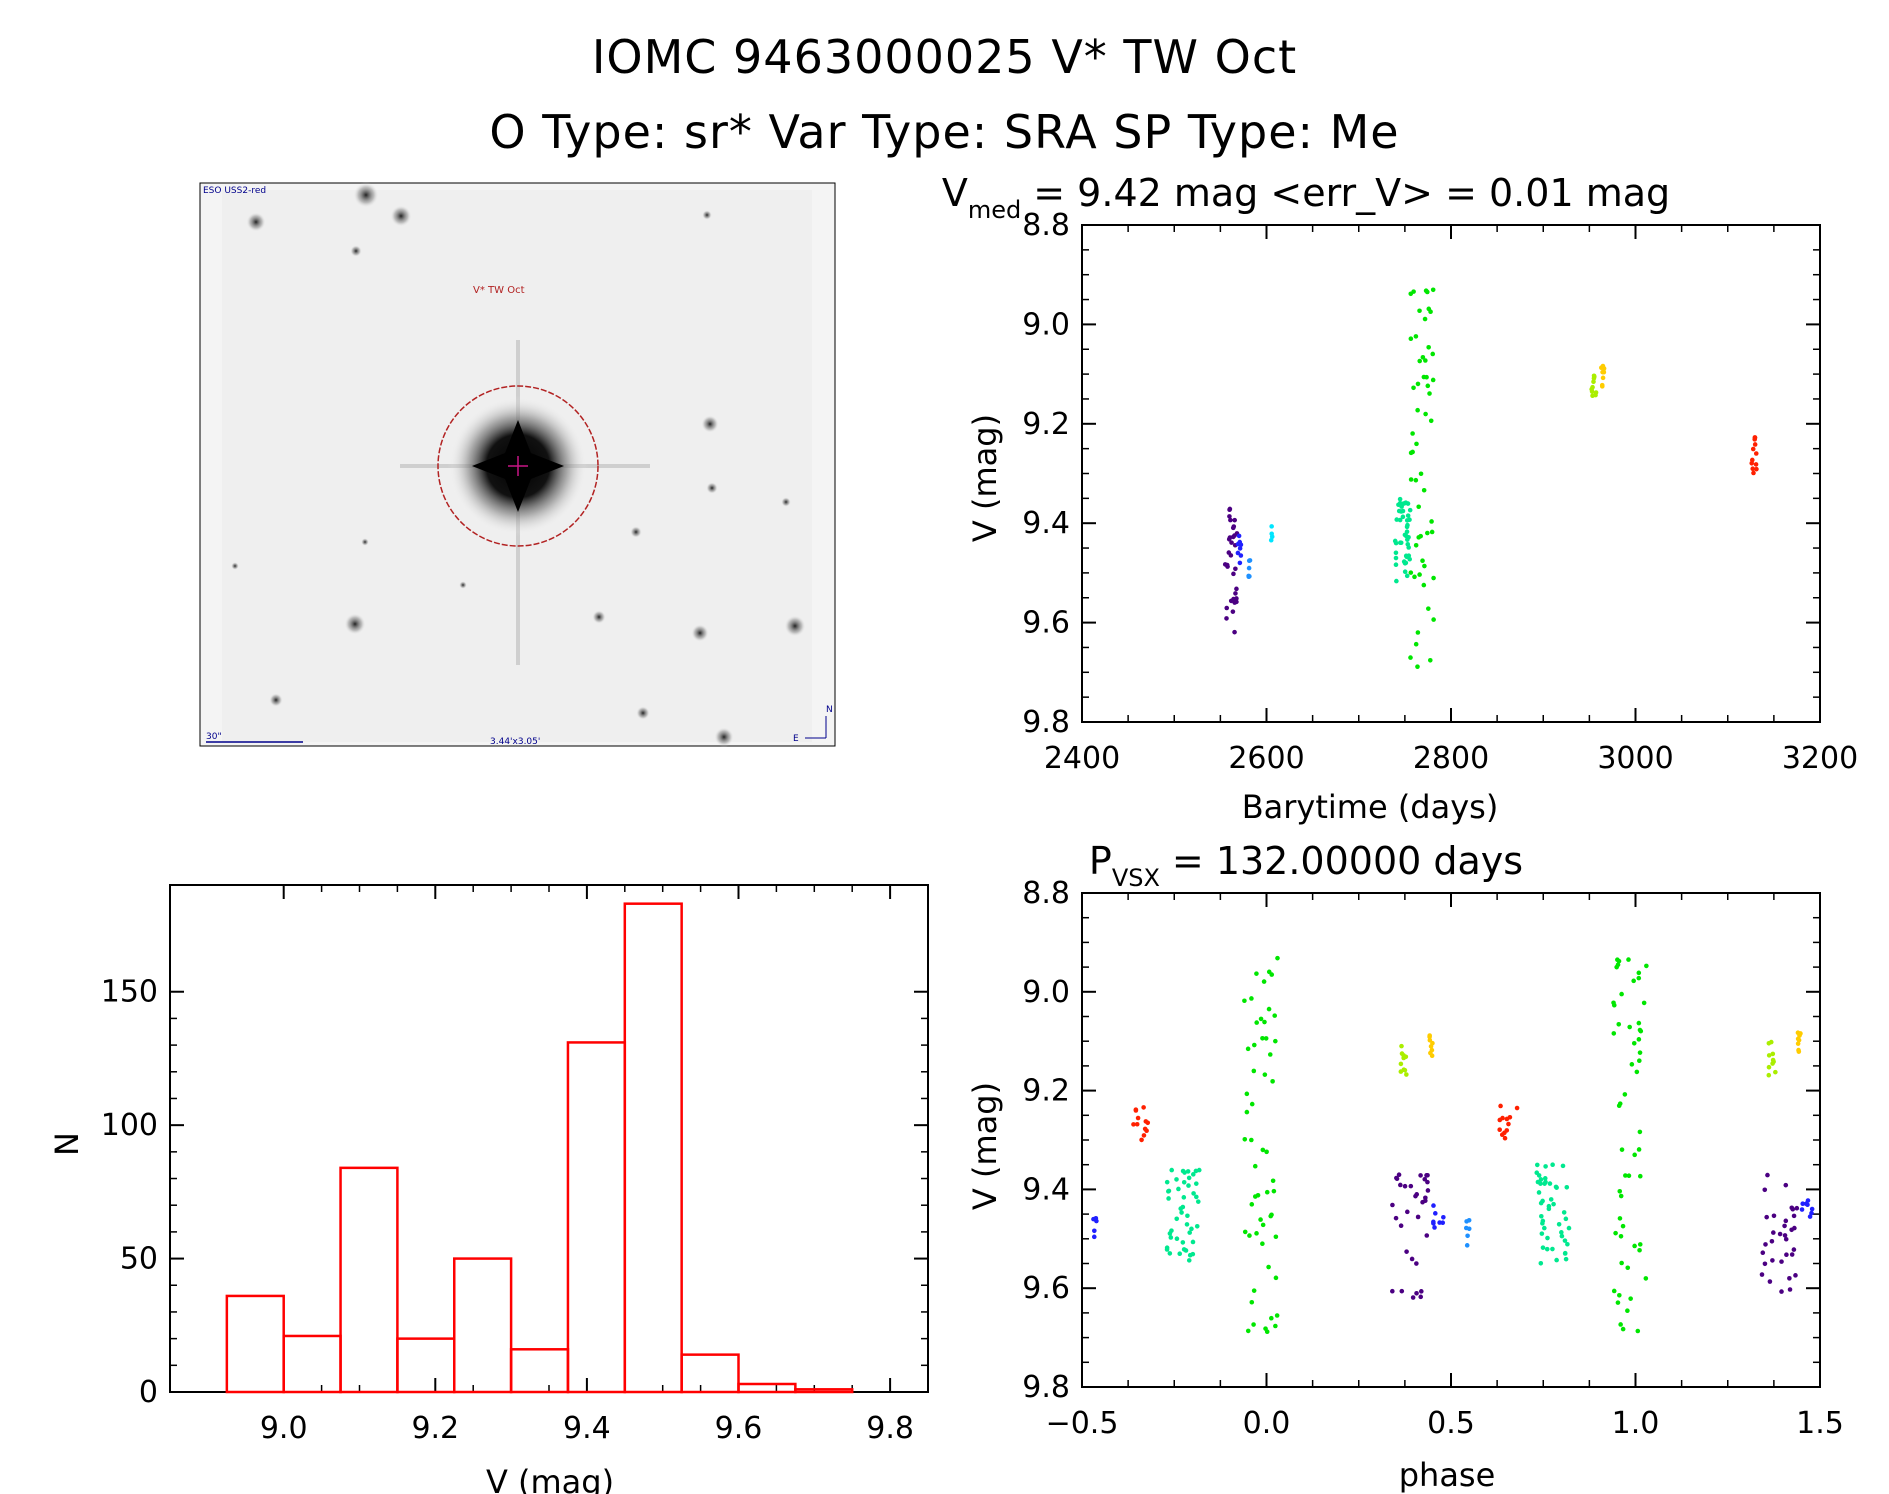 The image size is (1889, 1494). I want to click on lightcurve-xtick-label: 3200, so click(1820, 758).